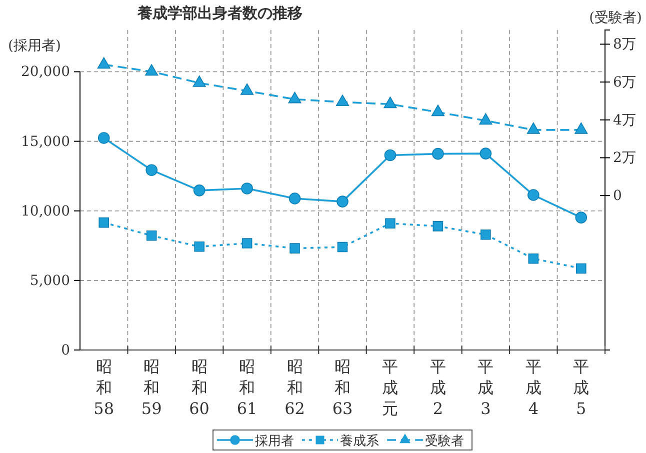 This screenshot has height=453, width=646. Describe the element at coordinates (45, 142) in the screenshot. I see `y-tick-label: 15,000` at that location.